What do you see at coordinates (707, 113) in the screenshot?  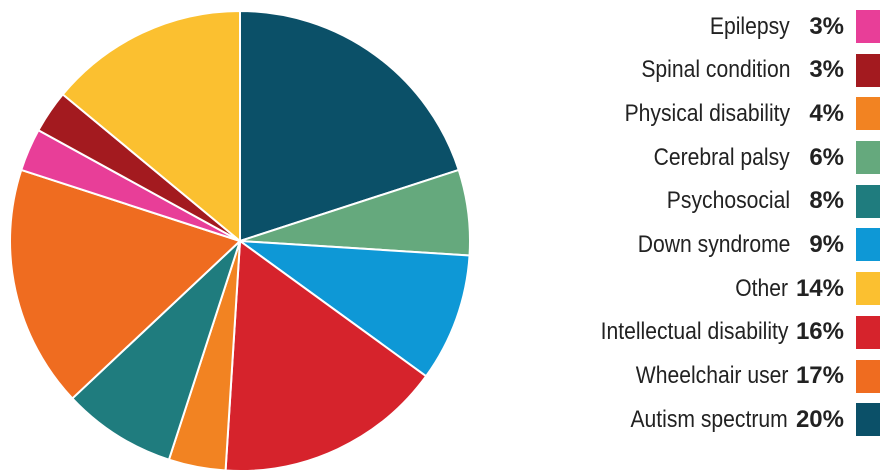 I see `legend-label: Physical disability` at bounding box center [707, 113].